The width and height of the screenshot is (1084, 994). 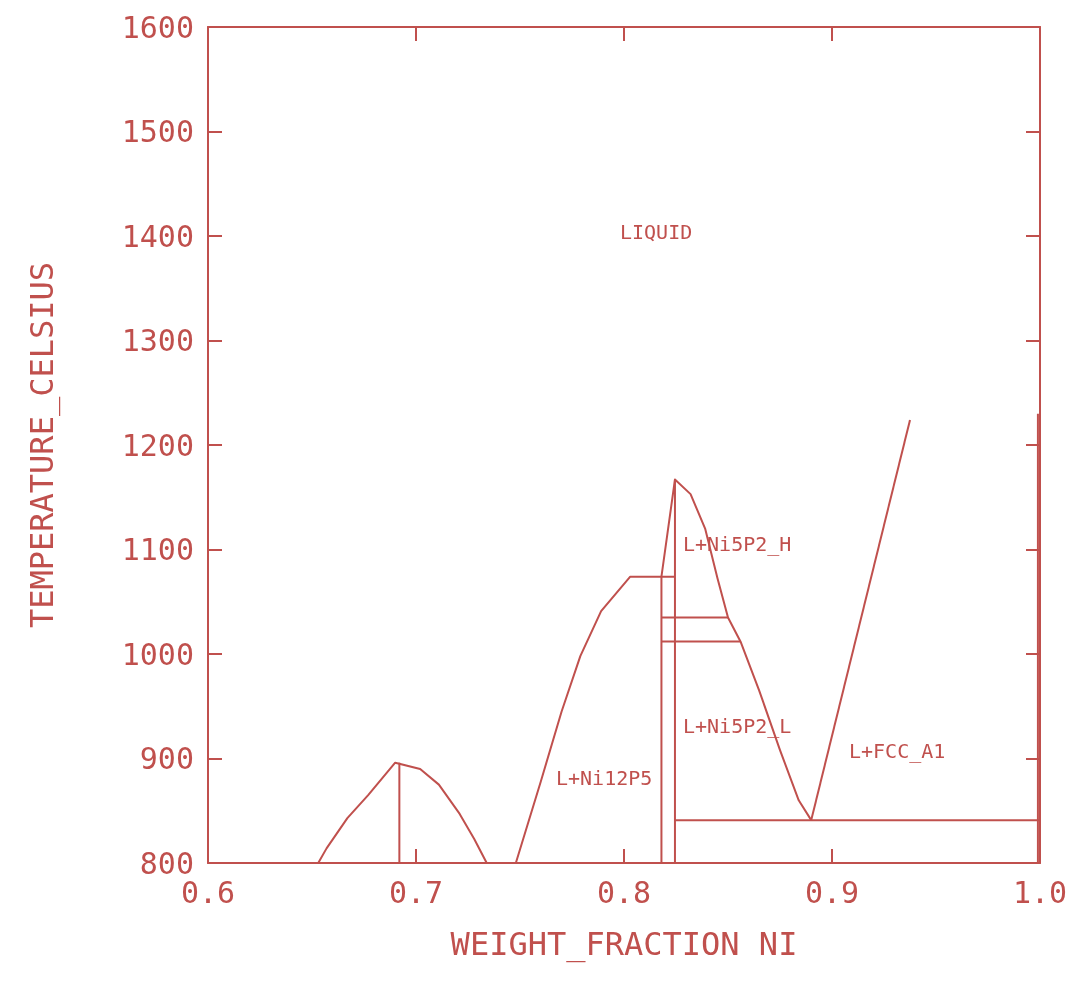 I want to click on y-tick-label: 1400, so click(x=157, y=236).